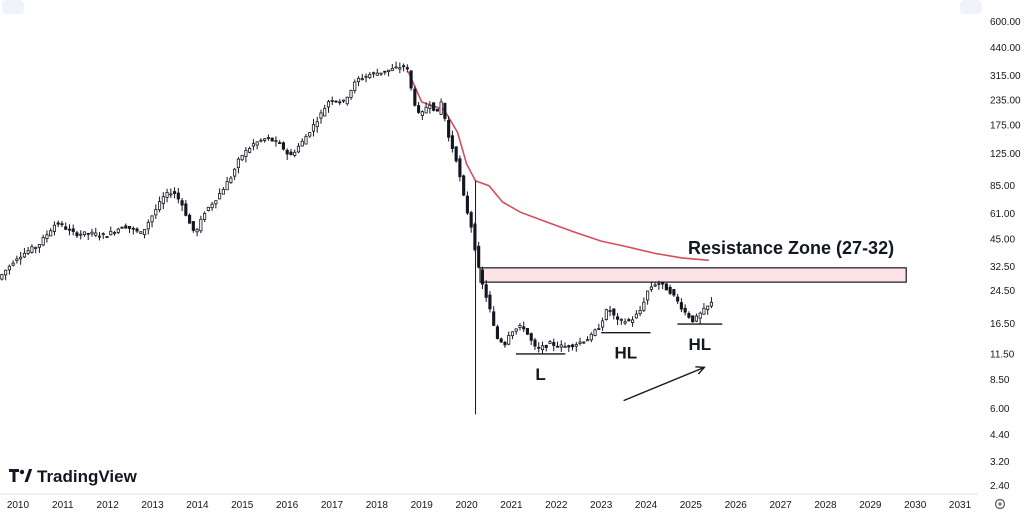 This screenshot has width=1024, height=518. What do you see at coordinates (1000, 504) in the screenshot?
I see `settings-gear-icon` at bounding box center [1000, 504].